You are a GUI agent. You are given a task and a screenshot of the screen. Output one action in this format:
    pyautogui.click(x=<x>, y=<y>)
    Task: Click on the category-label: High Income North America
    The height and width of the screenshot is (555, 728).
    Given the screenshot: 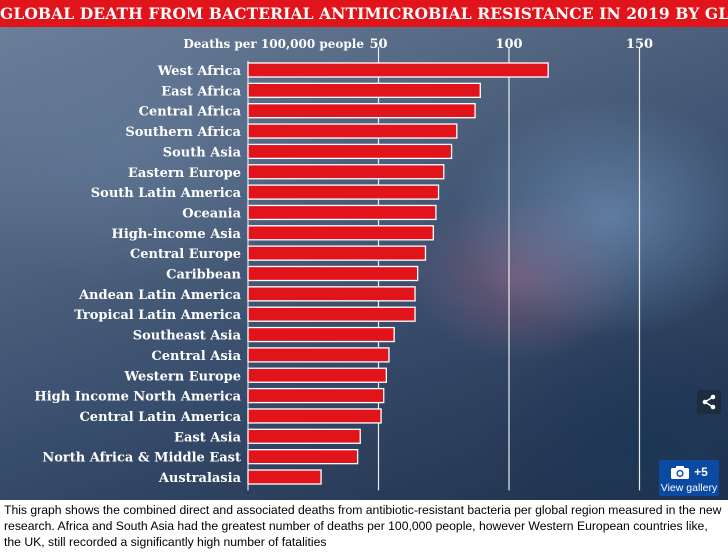 What is the action you would take?
    pyautogui.click(x=137, y=397)
    